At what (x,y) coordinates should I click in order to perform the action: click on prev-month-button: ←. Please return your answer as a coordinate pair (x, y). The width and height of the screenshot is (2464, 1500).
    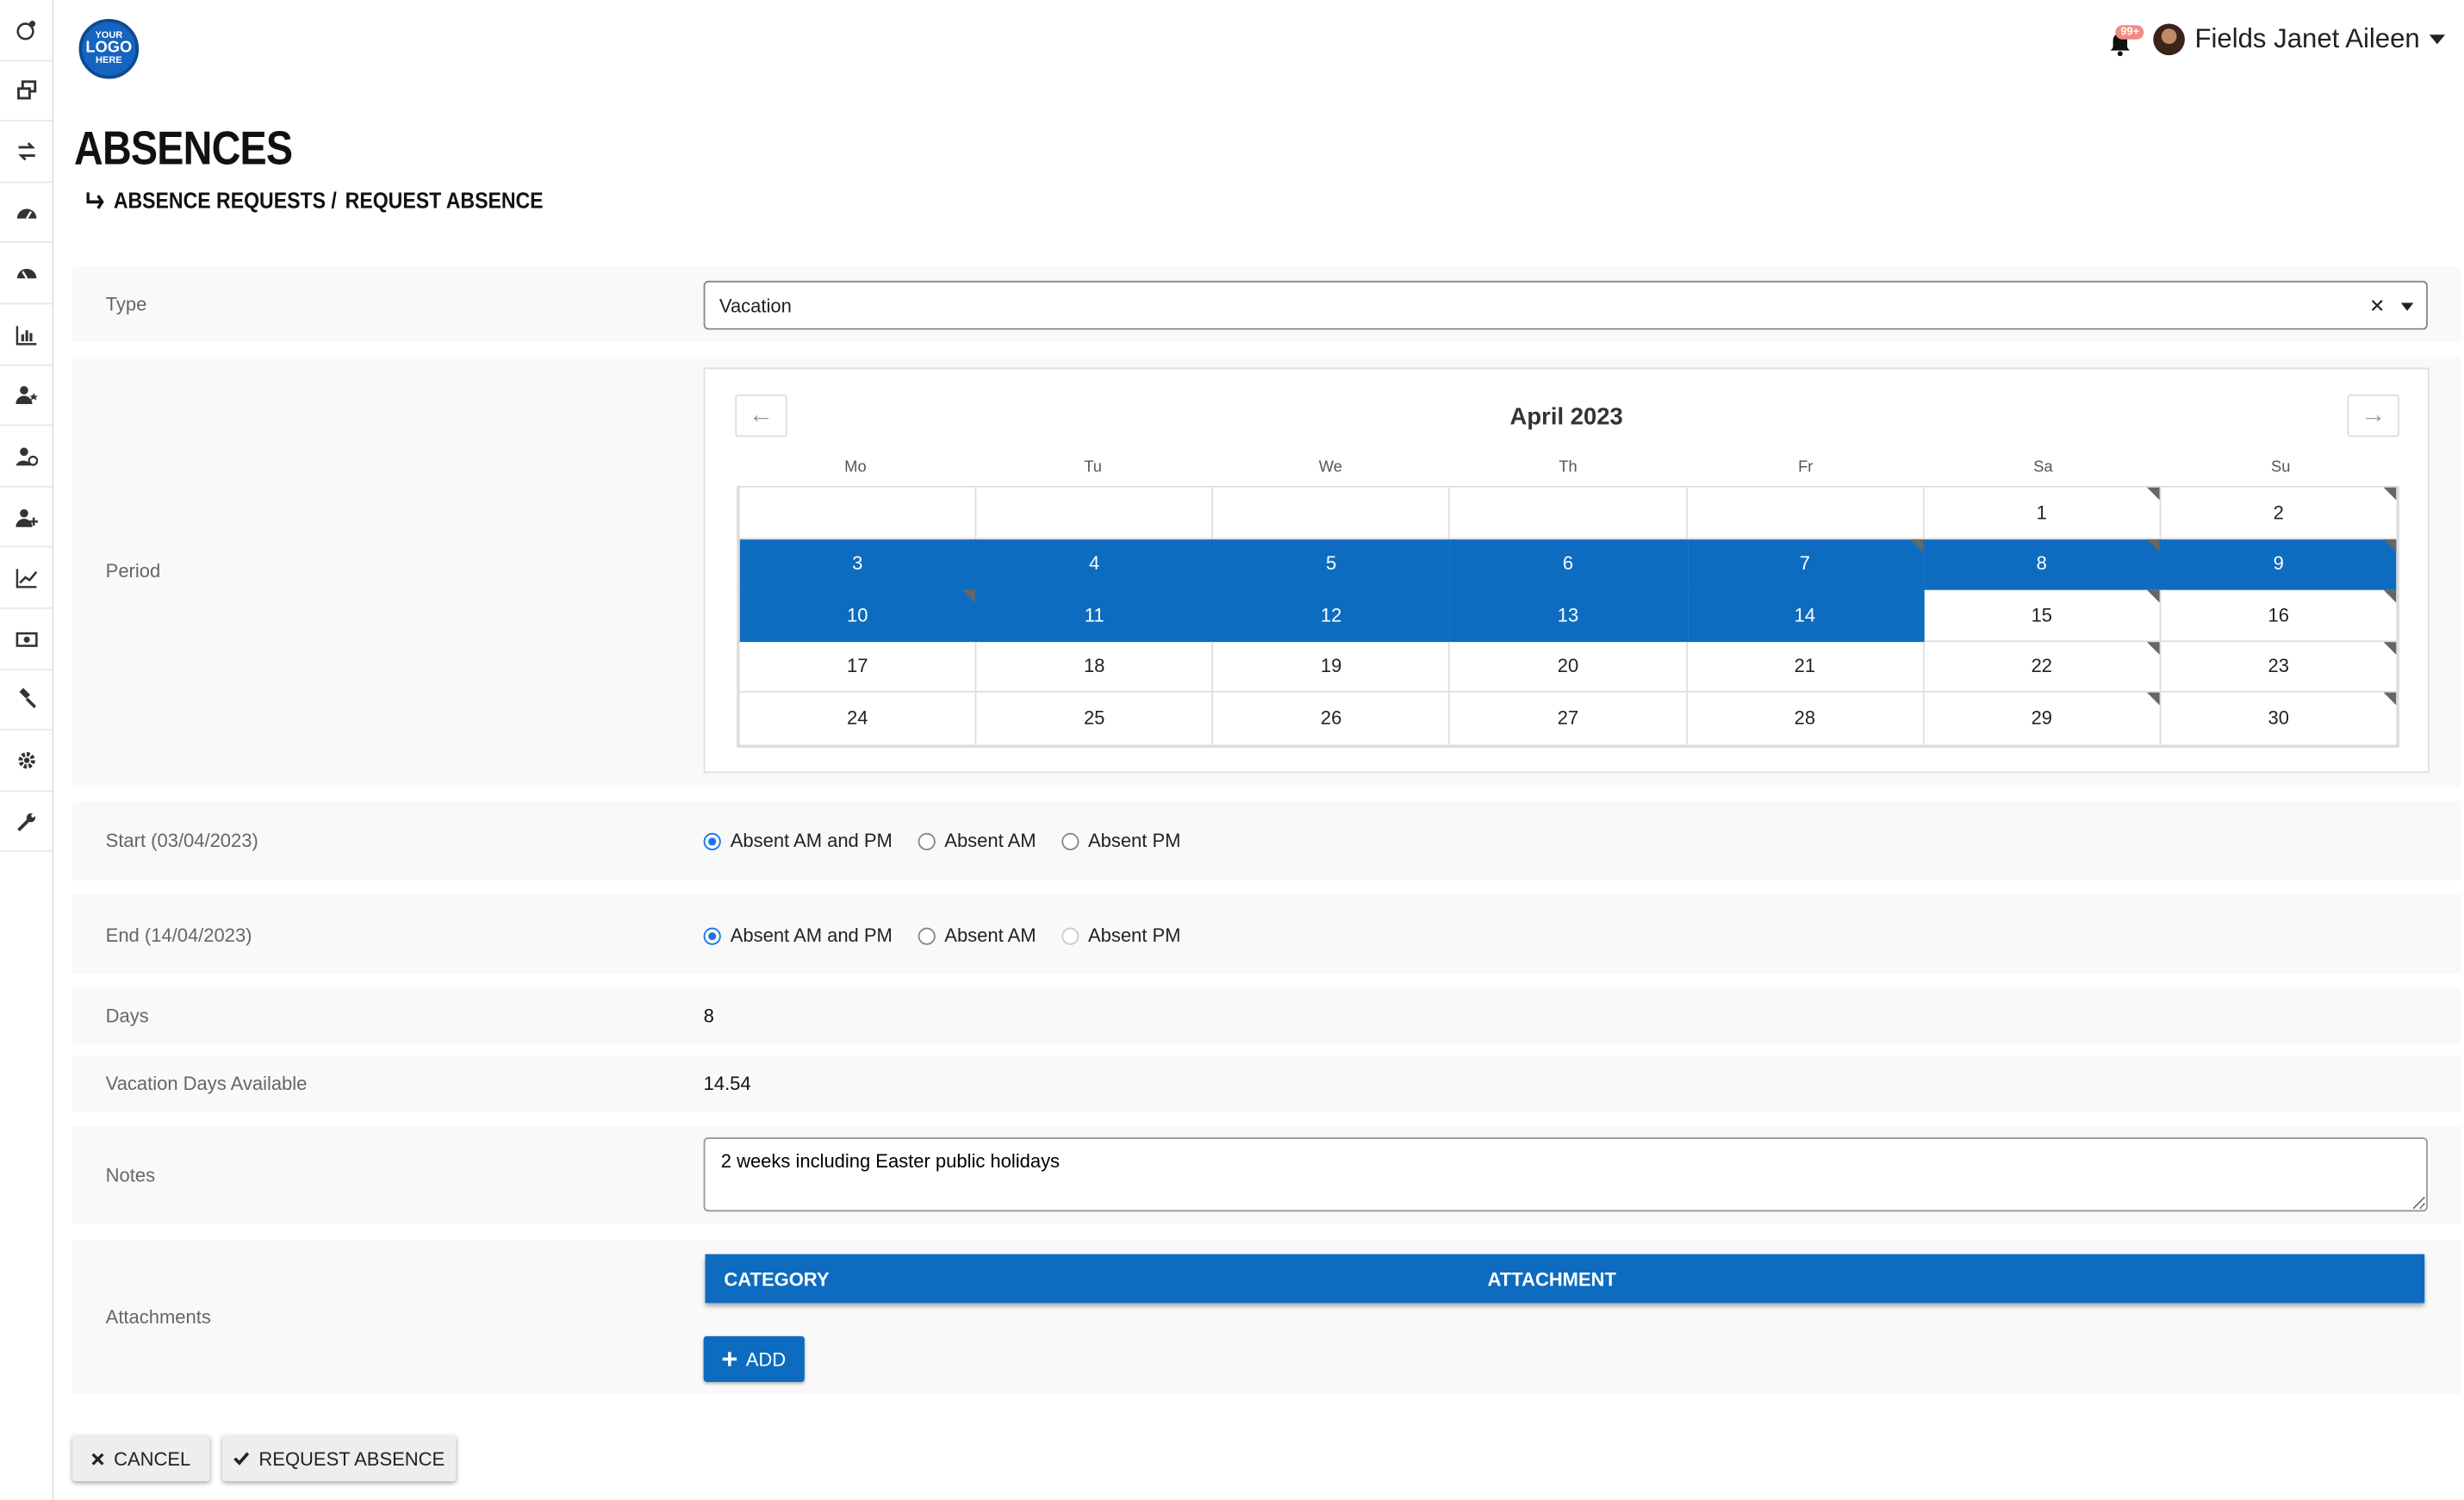
    Looking at the image, I should click on (761, 416).